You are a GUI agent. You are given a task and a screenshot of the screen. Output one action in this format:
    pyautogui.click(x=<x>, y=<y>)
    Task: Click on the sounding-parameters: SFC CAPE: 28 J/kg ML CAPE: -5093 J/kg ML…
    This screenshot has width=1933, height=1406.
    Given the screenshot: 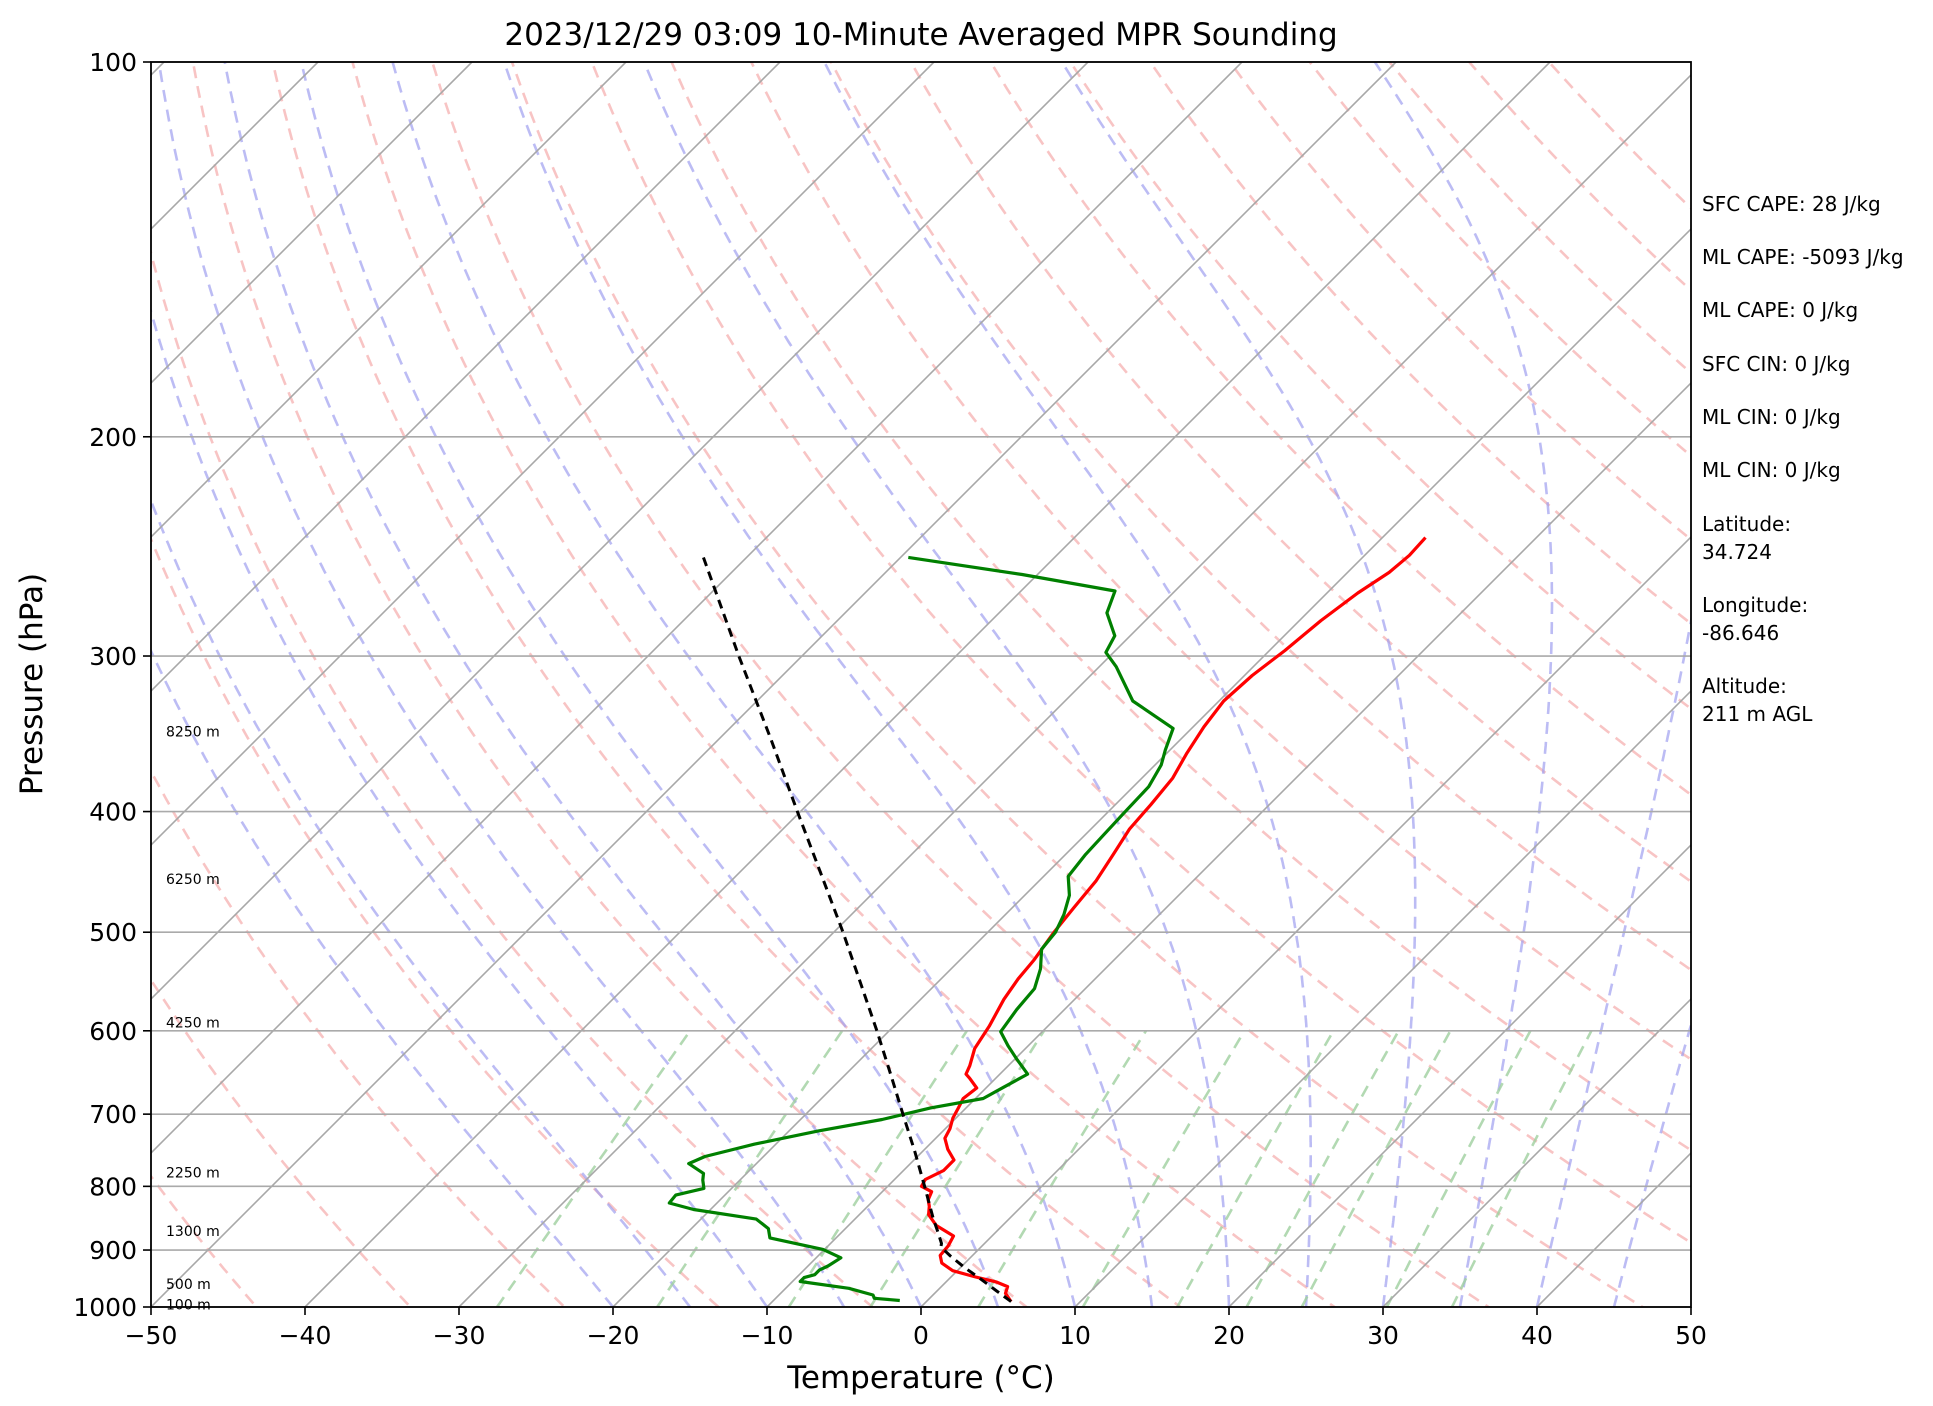 What is the action you would take?
    pyautogui.click(x=1803, y=459)
    